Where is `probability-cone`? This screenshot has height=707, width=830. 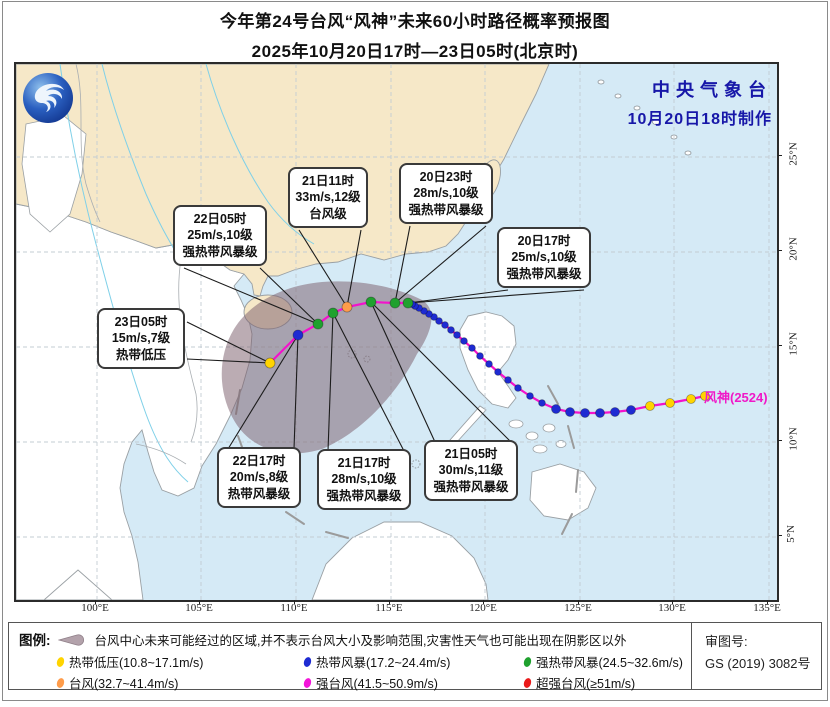 probability-cone is located at coordinates (326, 367).